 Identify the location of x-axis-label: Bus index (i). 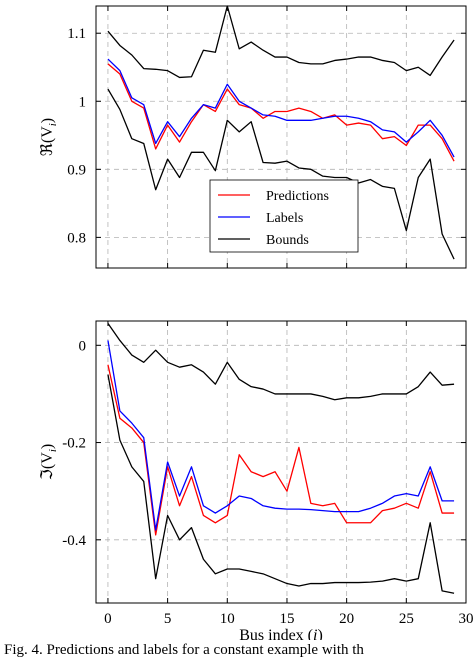
(281, 633).